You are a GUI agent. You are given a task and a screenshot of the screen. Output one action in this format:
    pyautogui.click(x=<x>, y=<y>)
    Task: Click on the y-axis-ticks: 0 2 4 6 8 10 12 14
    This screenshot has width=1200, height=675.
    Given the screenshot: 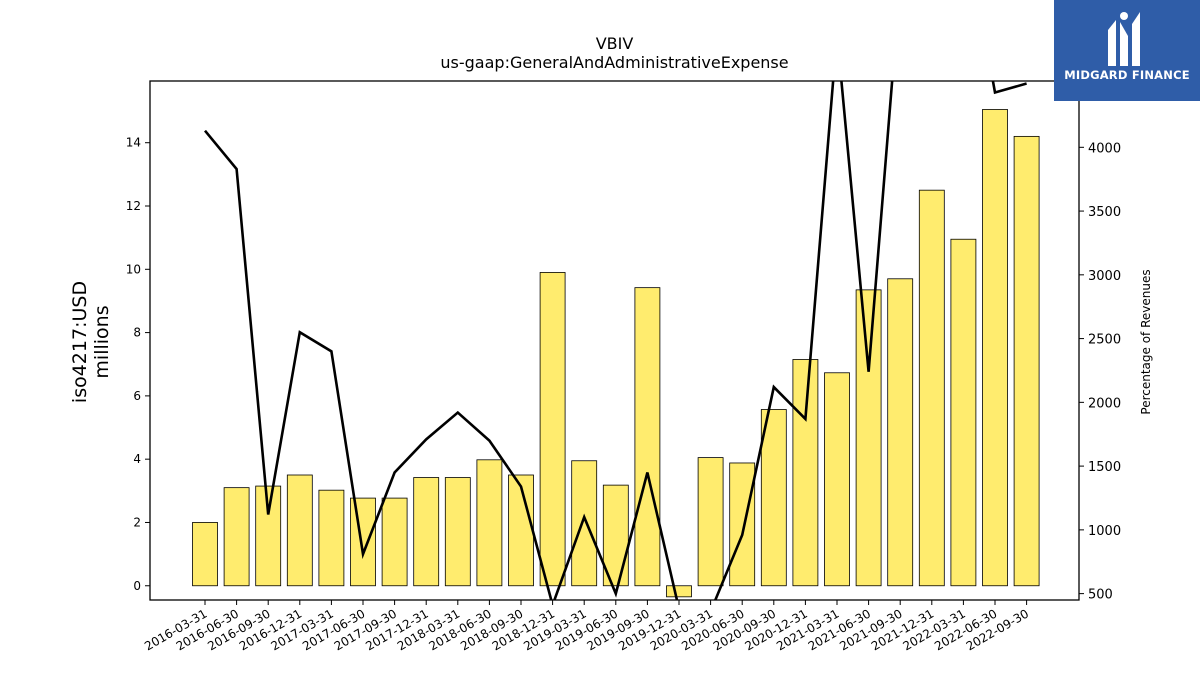 What is the action you would take?
    pyautogui.click(x=138, y=364)
    